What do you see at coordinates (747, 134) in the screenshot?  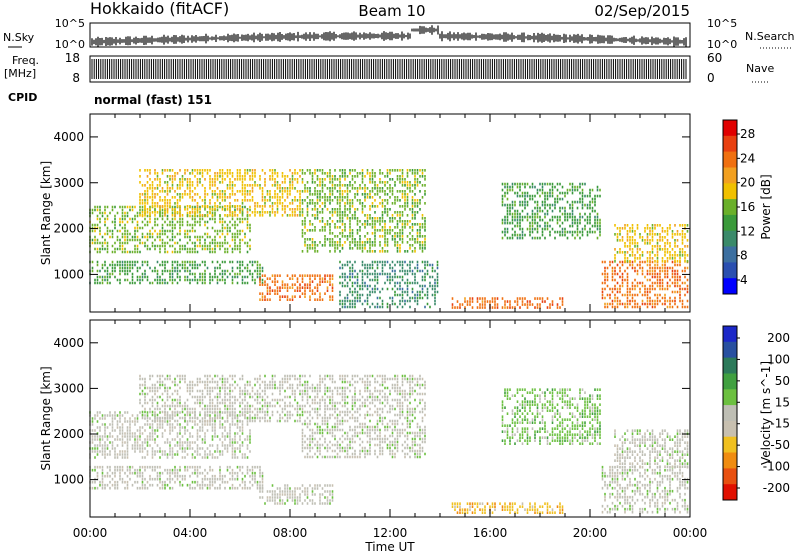 I see `colorbar-tick-label: 28` at bounding box center [747, 134].